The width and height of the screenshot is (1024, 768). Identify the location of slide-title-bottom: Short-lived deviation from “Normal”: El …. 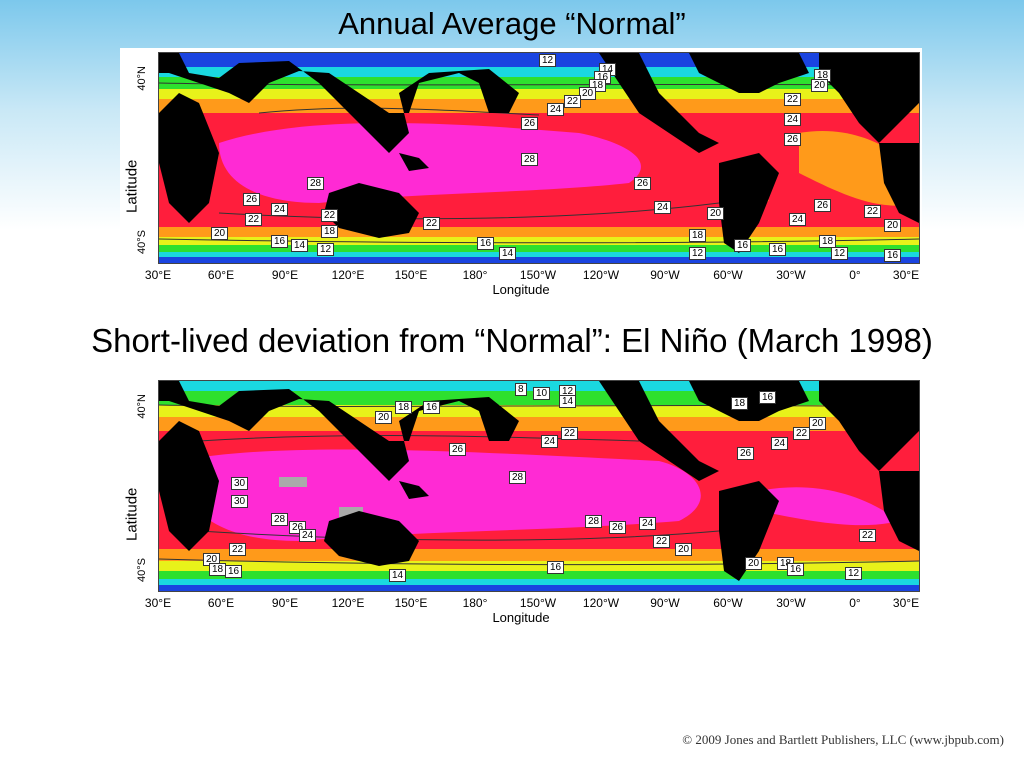
(512, 340).